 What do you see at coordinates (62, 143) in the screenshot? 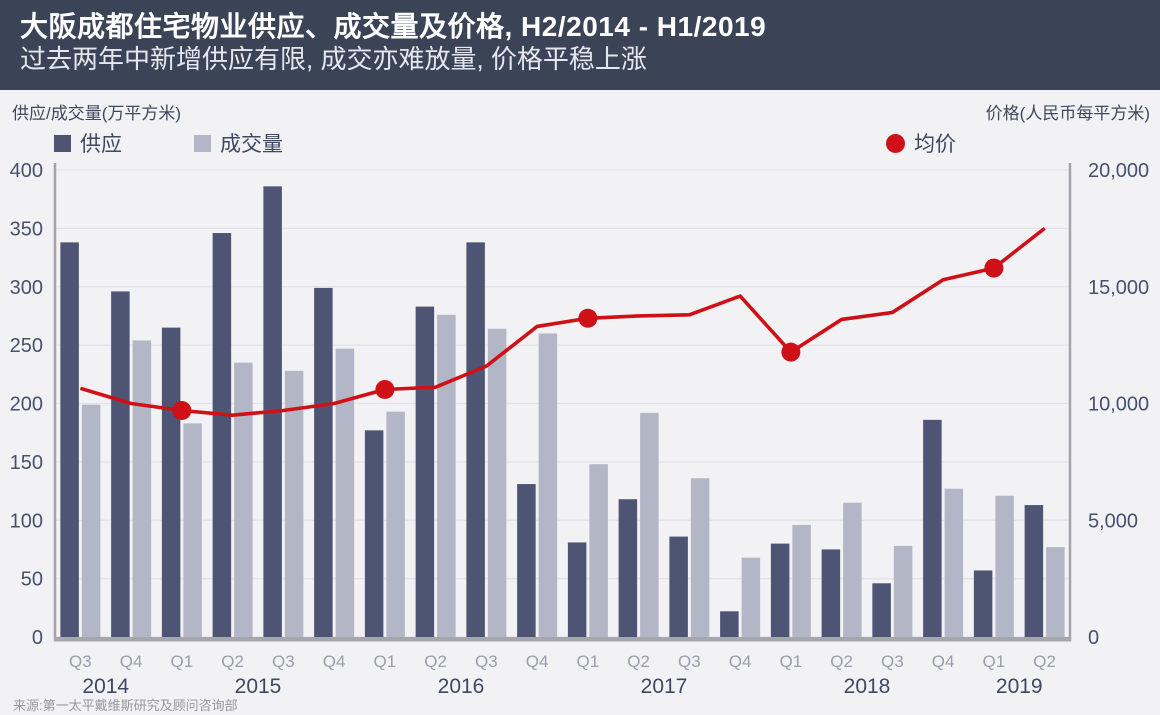
I see `supply-legend-swatch` at bounding box center [62, 143].